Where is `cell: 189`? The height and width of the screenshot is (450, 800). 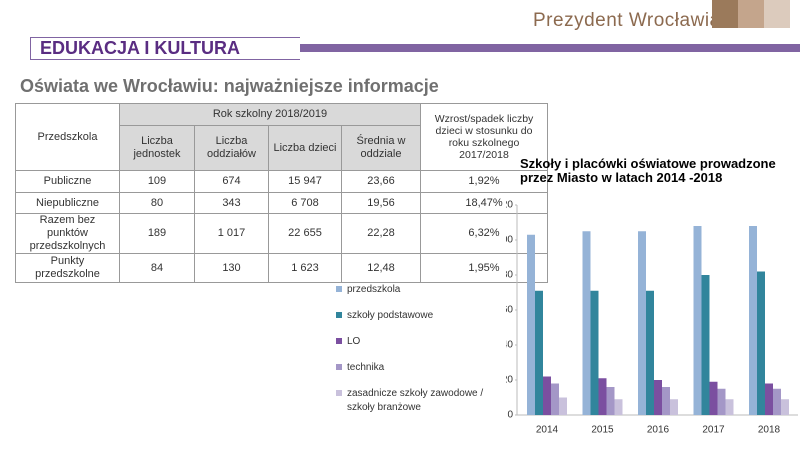
cell: 189 is located at coordinates (157, 233).